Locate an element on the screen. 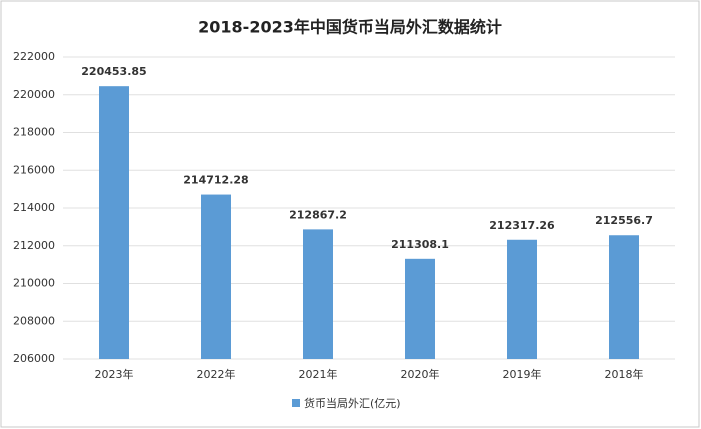  legend-swatch is located at coordinates (296, 403).